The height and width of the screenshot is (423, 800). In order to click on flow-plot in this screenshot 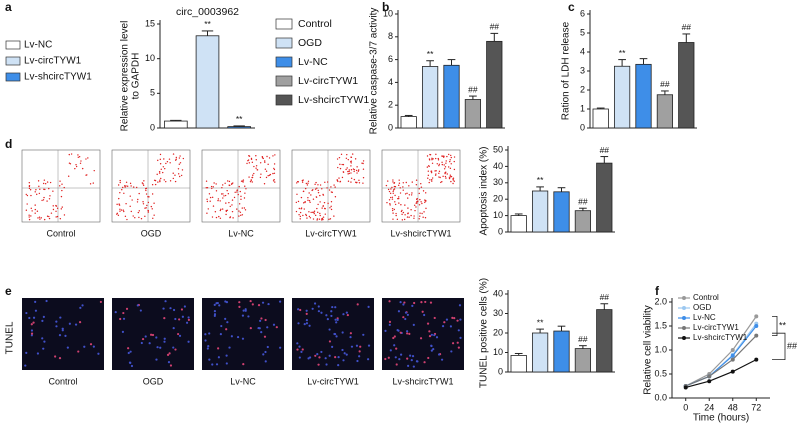, I will do `click(421, 186)`.